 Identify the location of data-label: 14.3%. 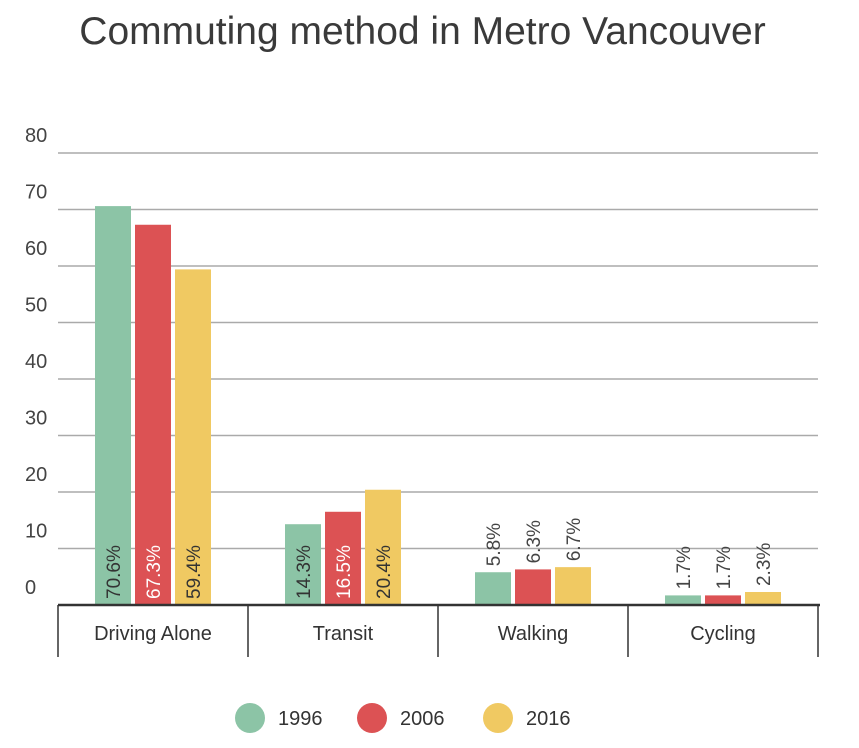
(304, 572).